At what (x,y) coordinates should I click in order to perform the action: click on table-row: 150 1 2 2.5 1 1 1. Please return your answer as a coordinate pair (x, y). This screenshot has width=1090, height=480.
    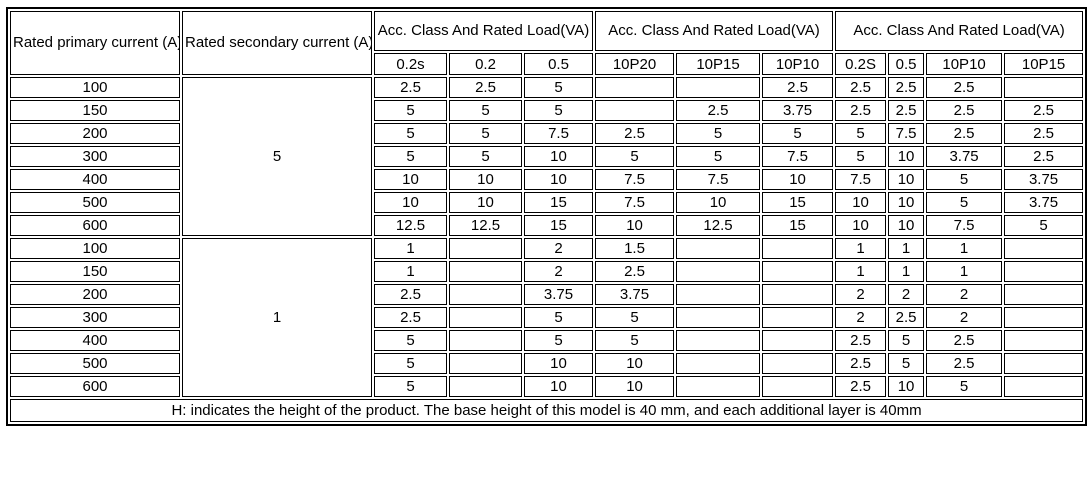
    Looking at the image, I should click on (547, 271).